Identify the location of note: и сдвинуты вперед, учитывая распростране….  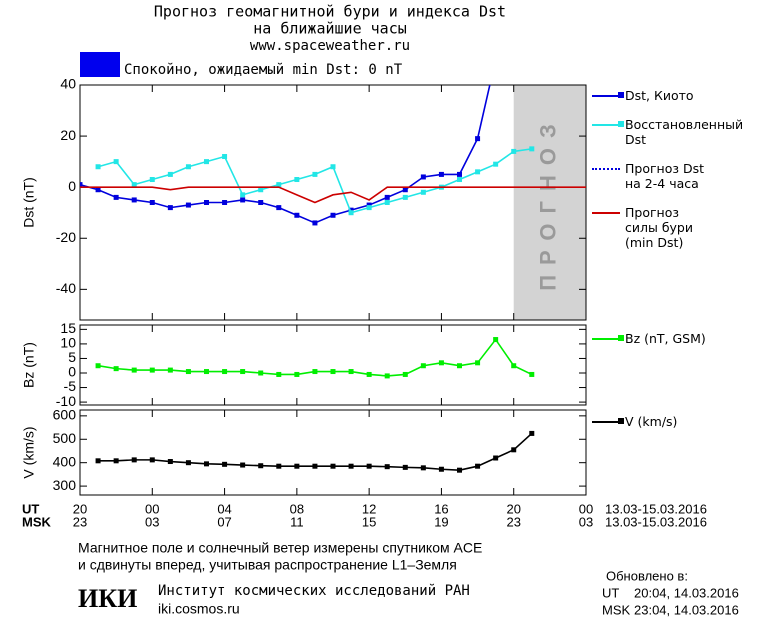
(267, 565).